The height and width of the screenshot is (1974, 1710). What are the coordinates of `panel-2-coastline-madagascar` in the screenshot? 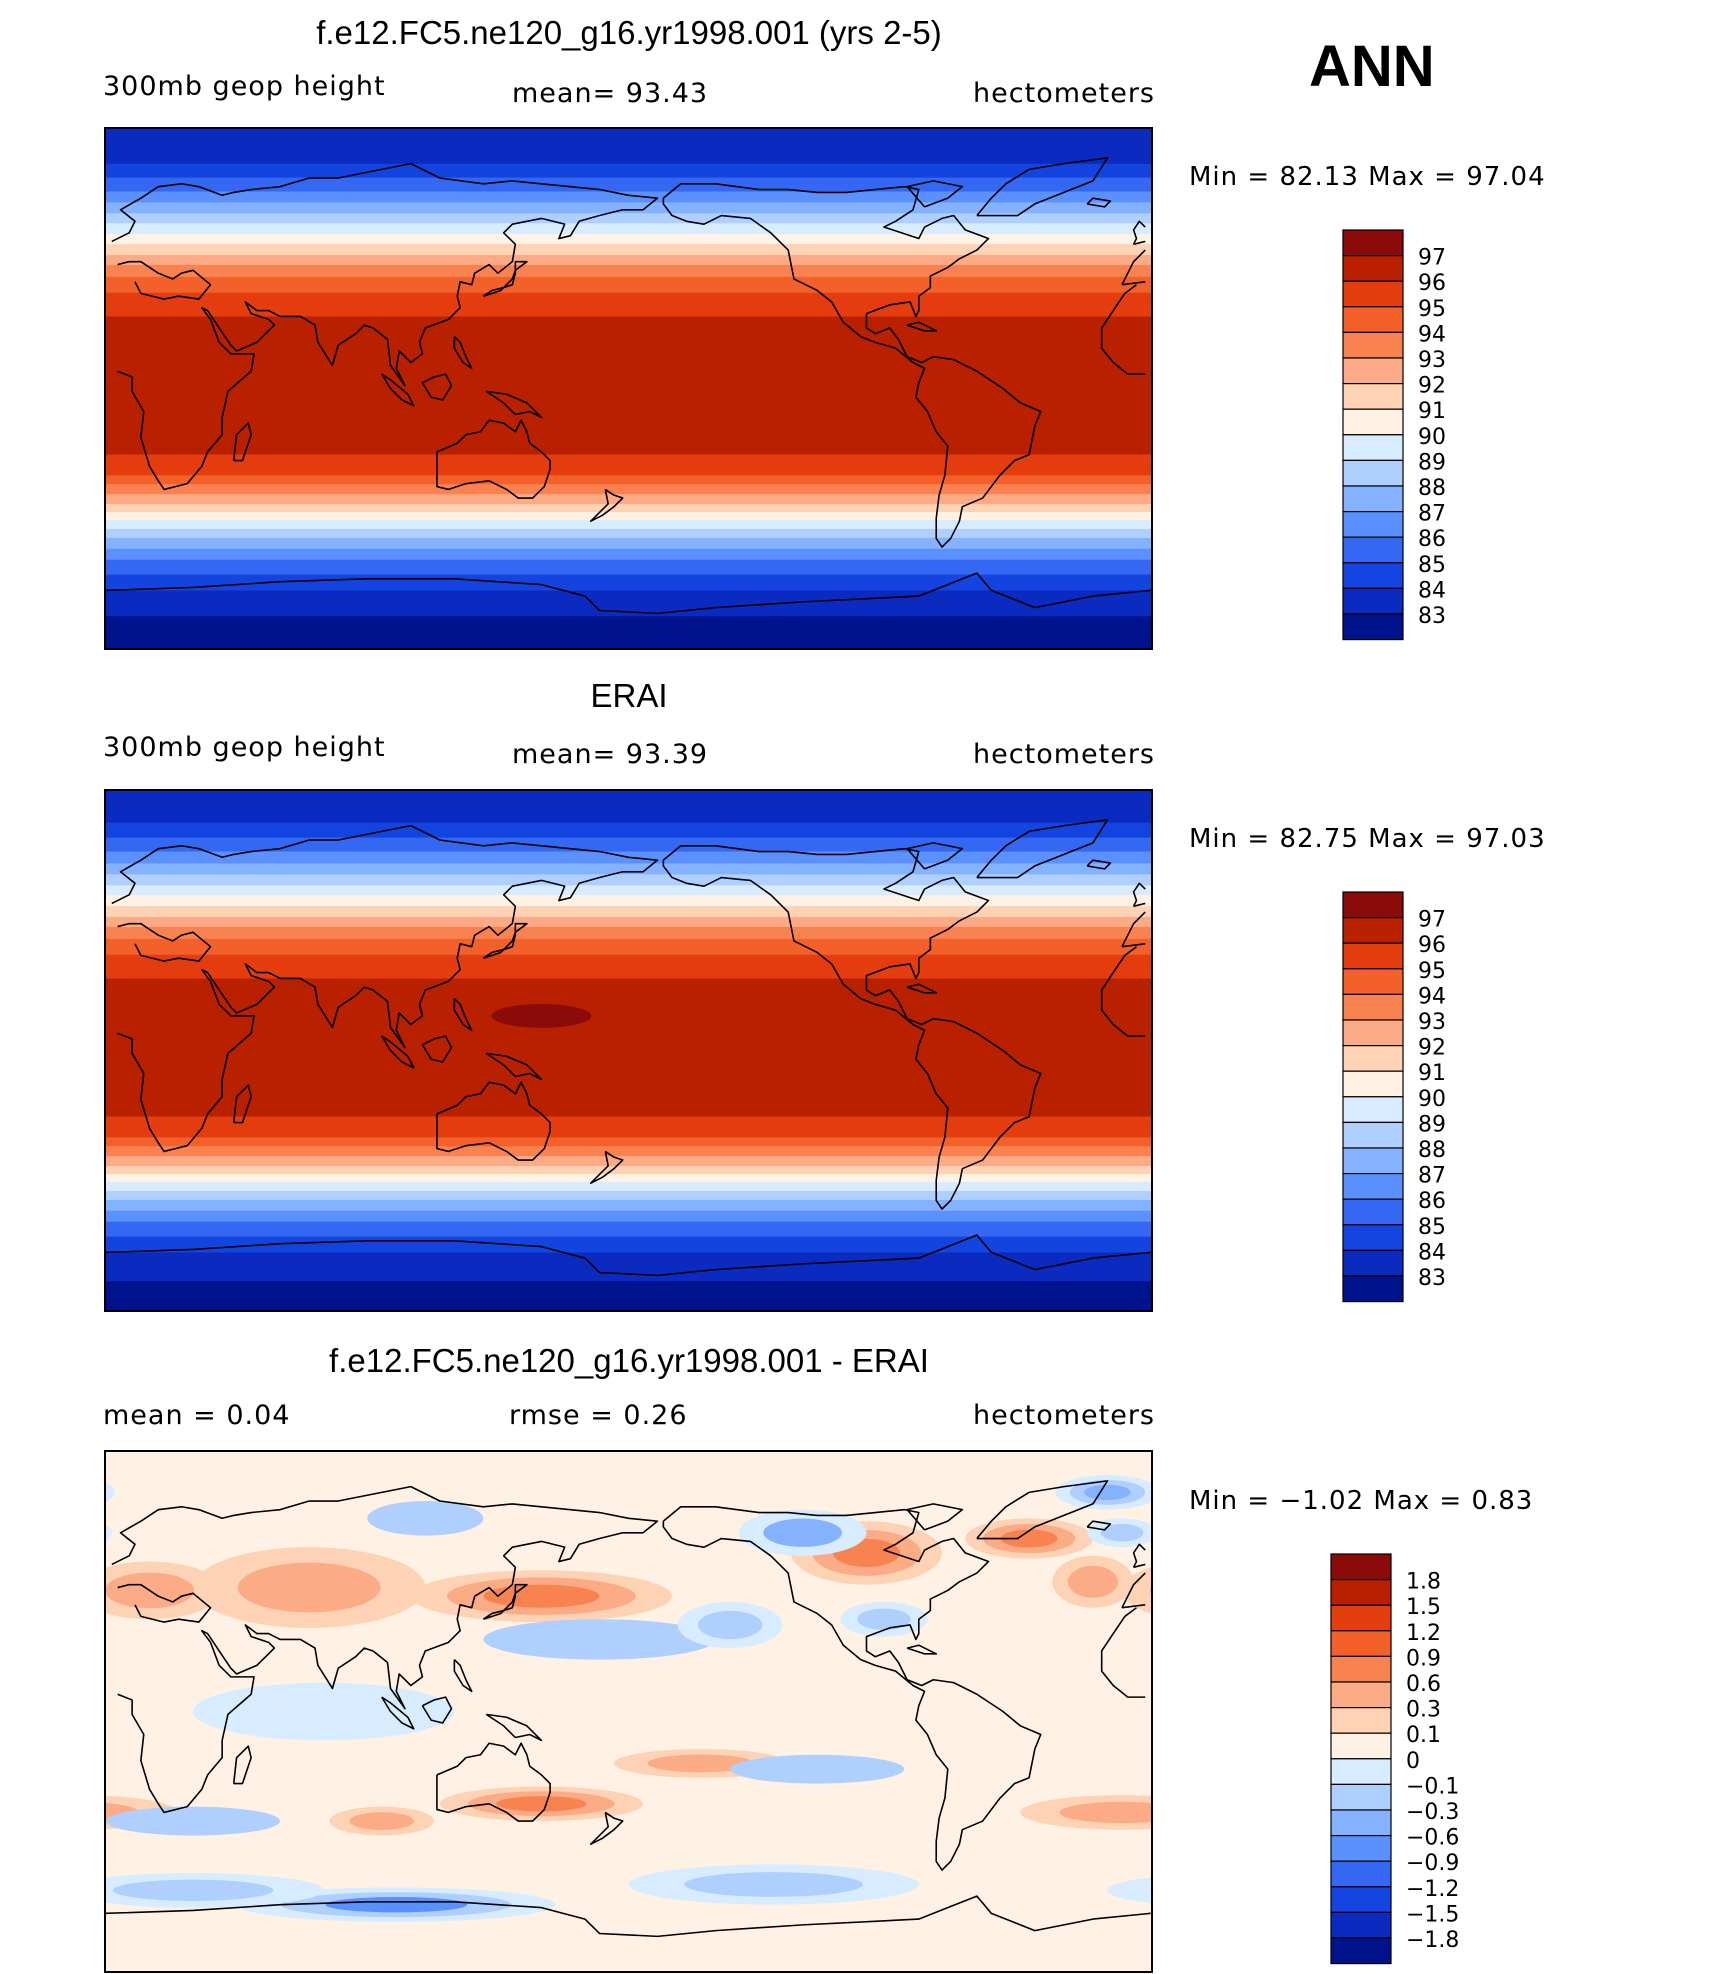 It's located at (242, 1104).